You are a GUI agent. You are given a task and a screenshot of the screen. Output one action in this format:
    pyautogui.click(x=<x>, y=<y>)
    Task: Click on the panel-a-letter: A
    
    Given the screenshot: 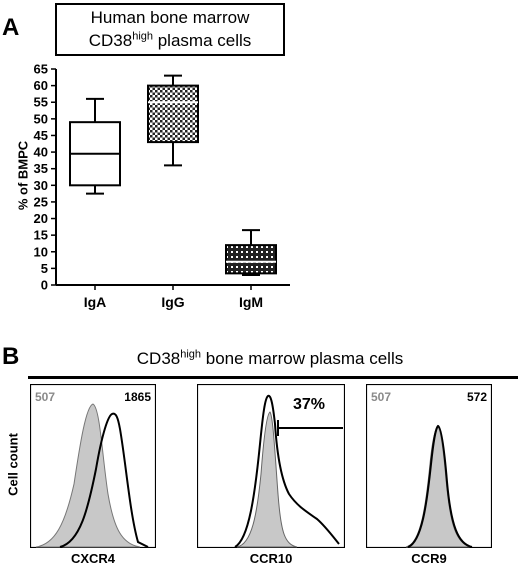 What is the action you would take?
    pyautogui.click(x=11, y=27)
    